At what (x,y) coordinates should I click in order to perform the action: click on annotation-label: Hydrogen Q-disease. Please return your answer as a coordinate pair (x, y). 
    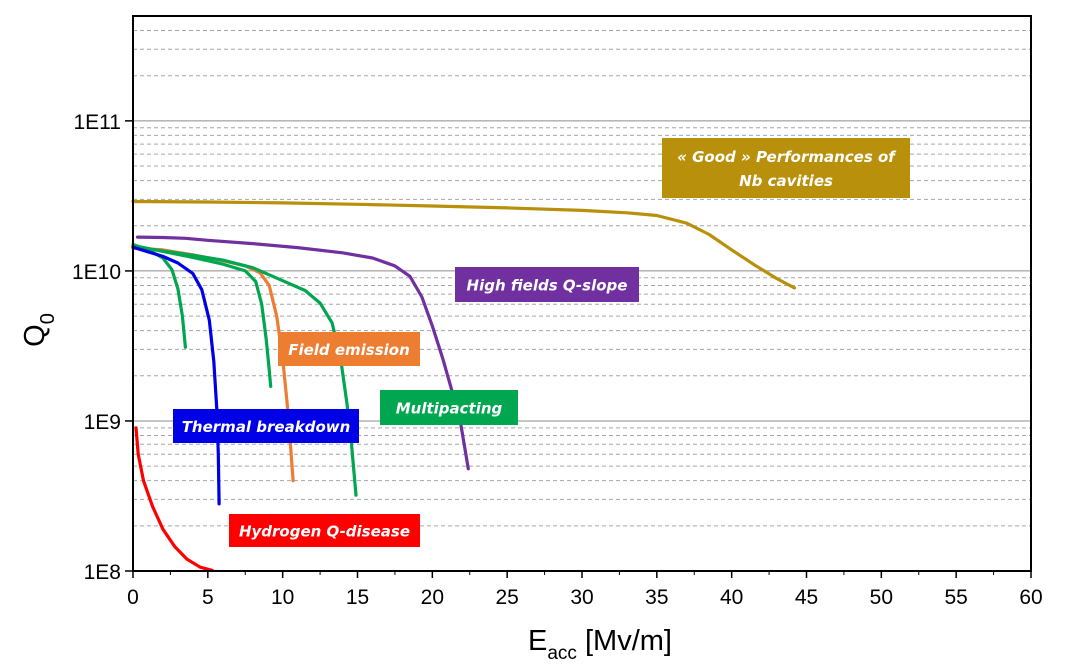
    Looking at the image, I should click on (324, 532).